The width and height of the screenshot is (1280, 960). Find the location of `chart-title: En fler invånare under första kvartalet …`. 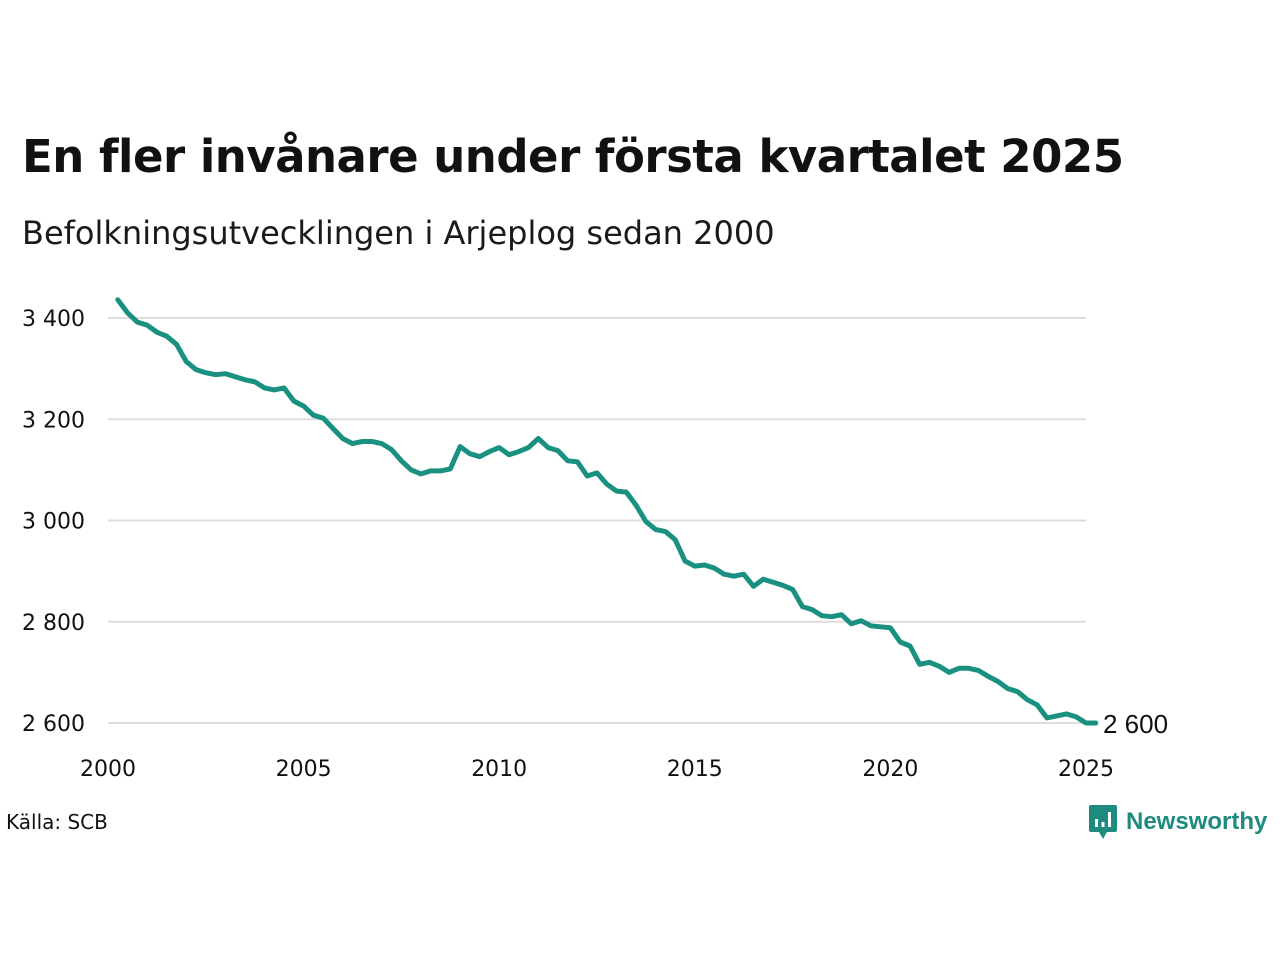

chart-title: En fler invånare under första kvartalet … is located at coordinates (573, 156).